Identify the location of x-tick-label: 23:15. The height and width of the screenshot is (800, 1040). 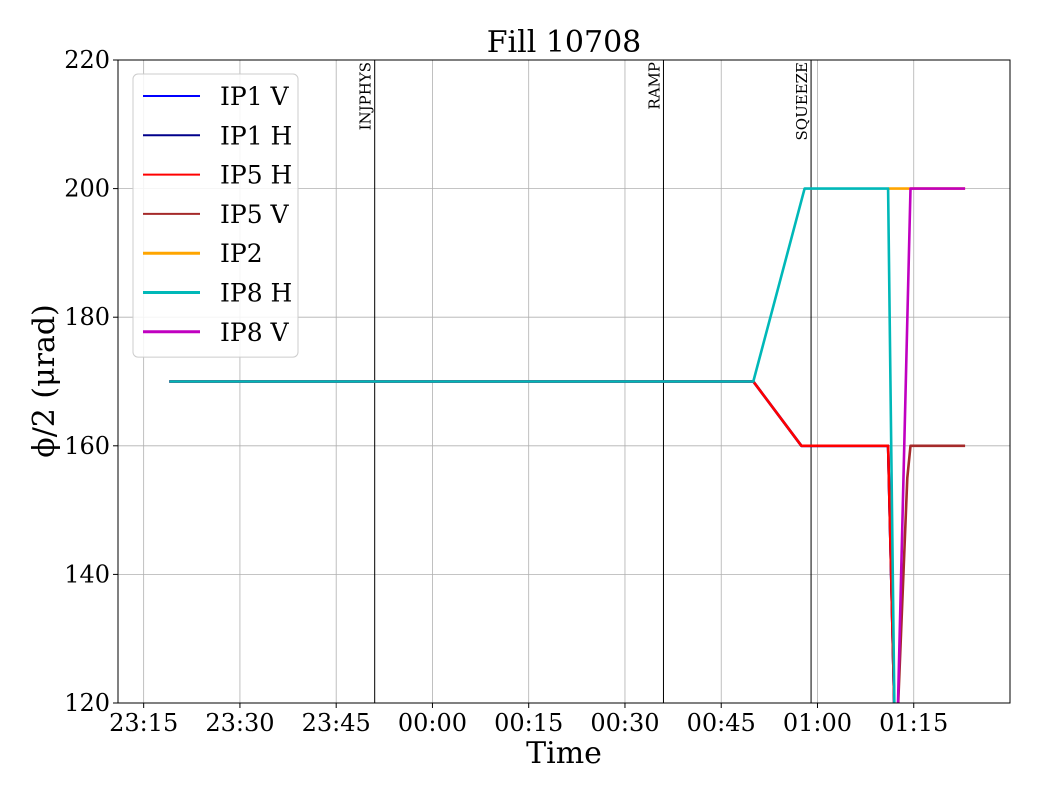
(143, 723).